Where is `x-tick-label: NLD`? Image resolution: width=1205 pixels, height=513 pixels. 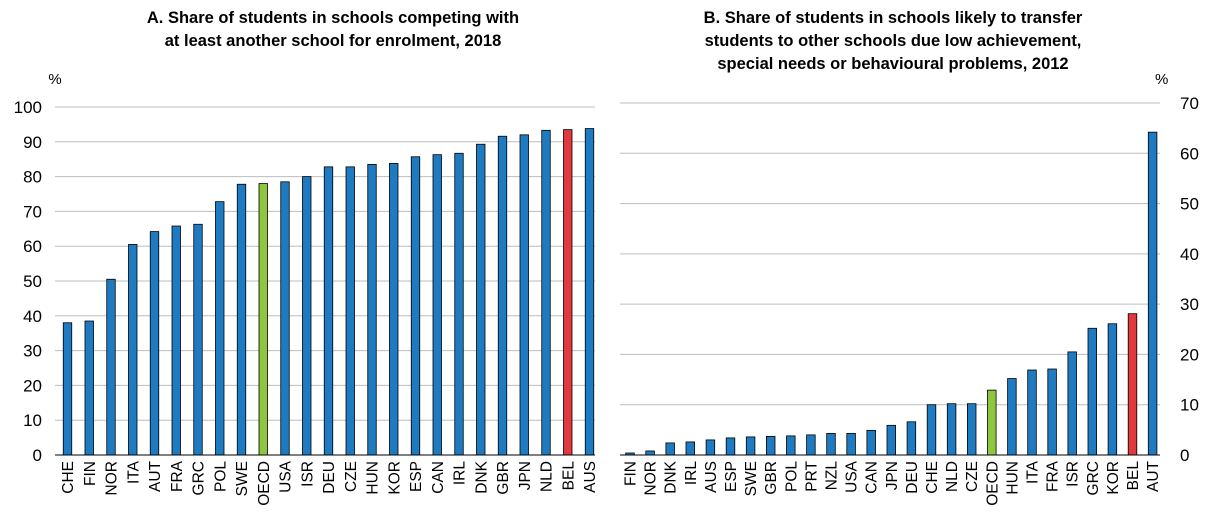
x-tick-label: NLD is located at coordinates (952, 476).